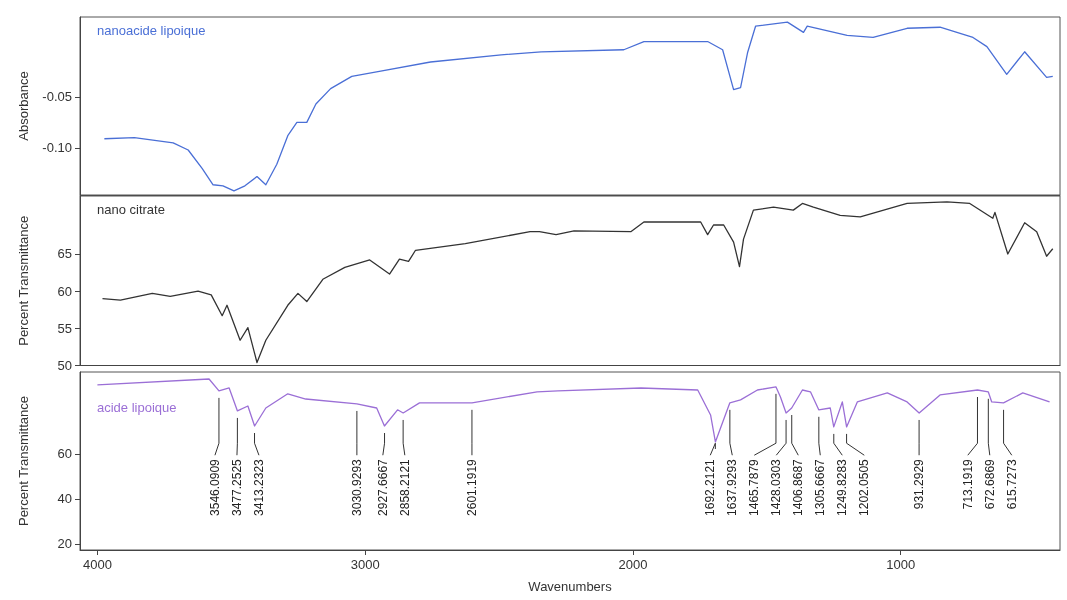  Describe the element at coordinates (573, 410) in the screenshot. I see `line-series` at that location.